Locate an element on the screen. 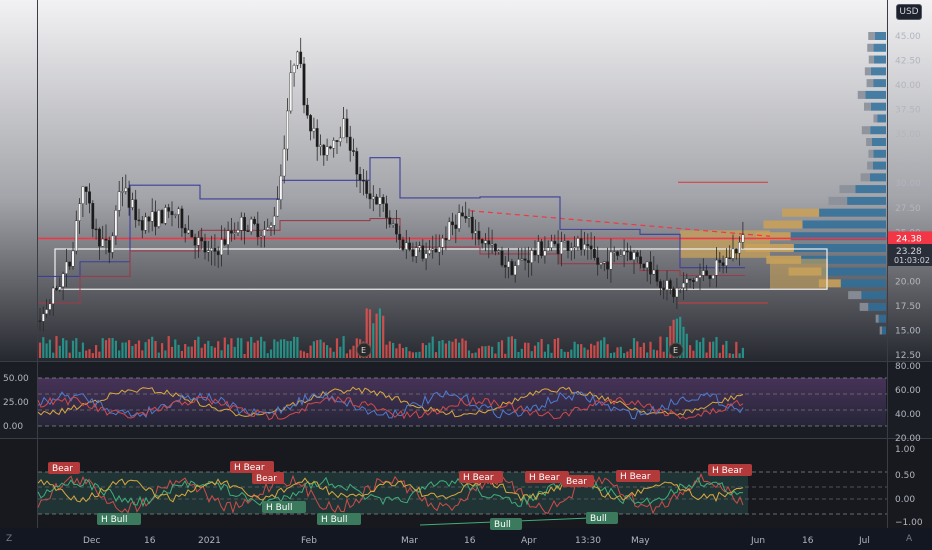 Image resolution: width=932 pixels, height=550 pixels. price-tick-label: 35.00 is located at coordinates (908, 135).